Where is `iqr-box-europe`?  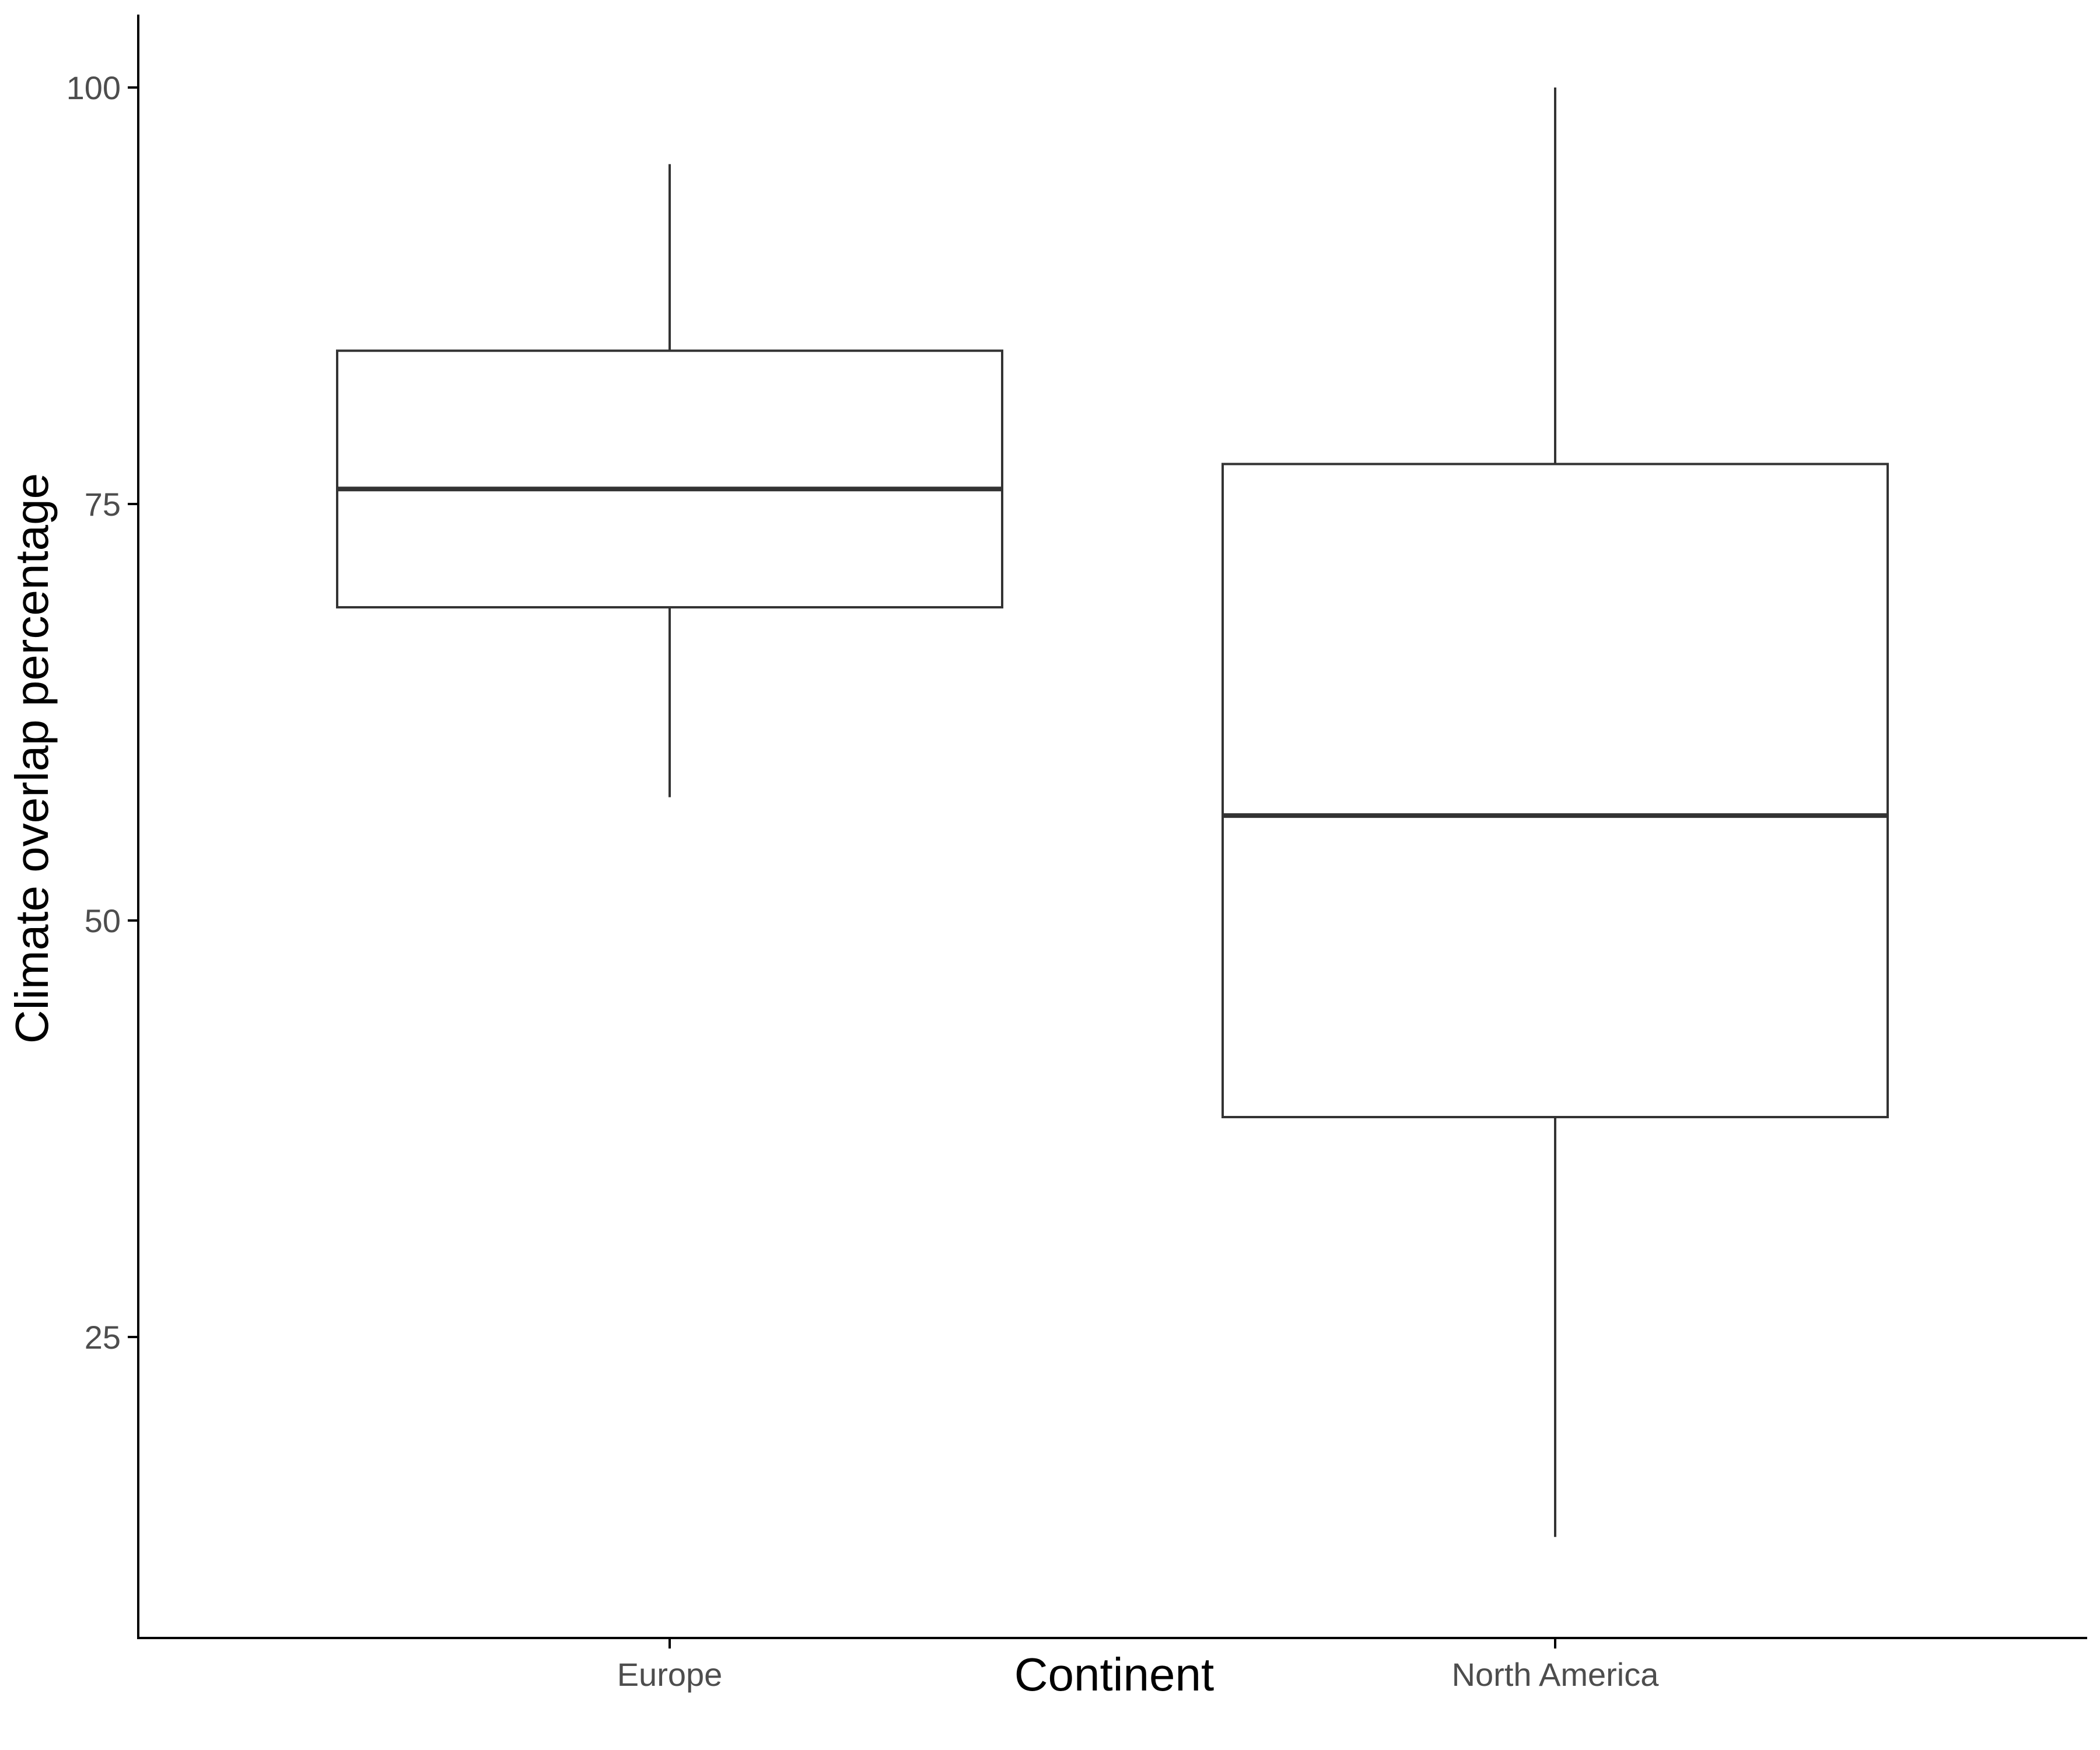
iqr-box-europe is located at coordinates (669, 479).